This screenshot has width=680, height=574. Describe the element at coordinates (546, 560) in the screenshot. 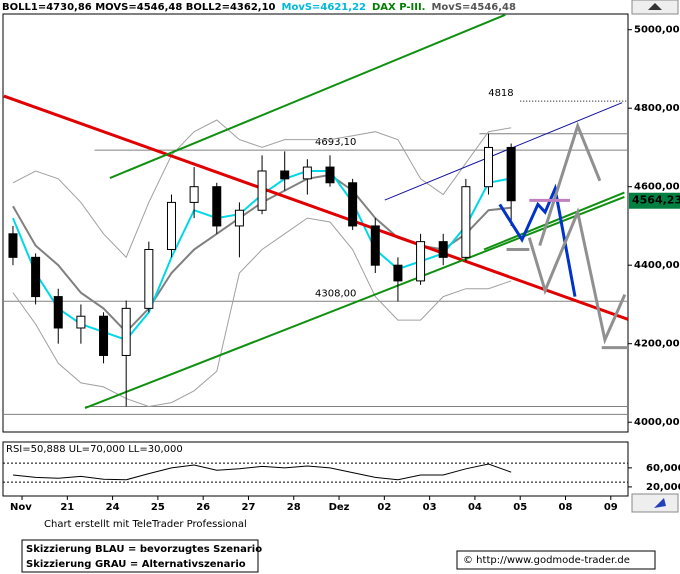

I see `copyright: © http://www.godmode-trader.de` at that location.